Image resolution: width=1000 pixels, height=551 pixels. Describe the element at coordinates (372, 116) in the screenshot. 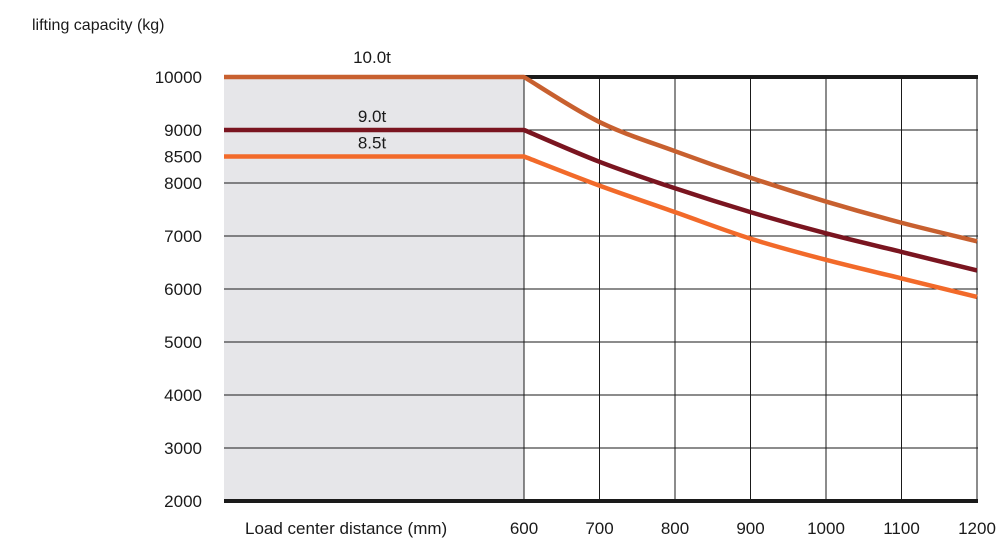

I see `series-label-9.0t: 9.0t` at that location.